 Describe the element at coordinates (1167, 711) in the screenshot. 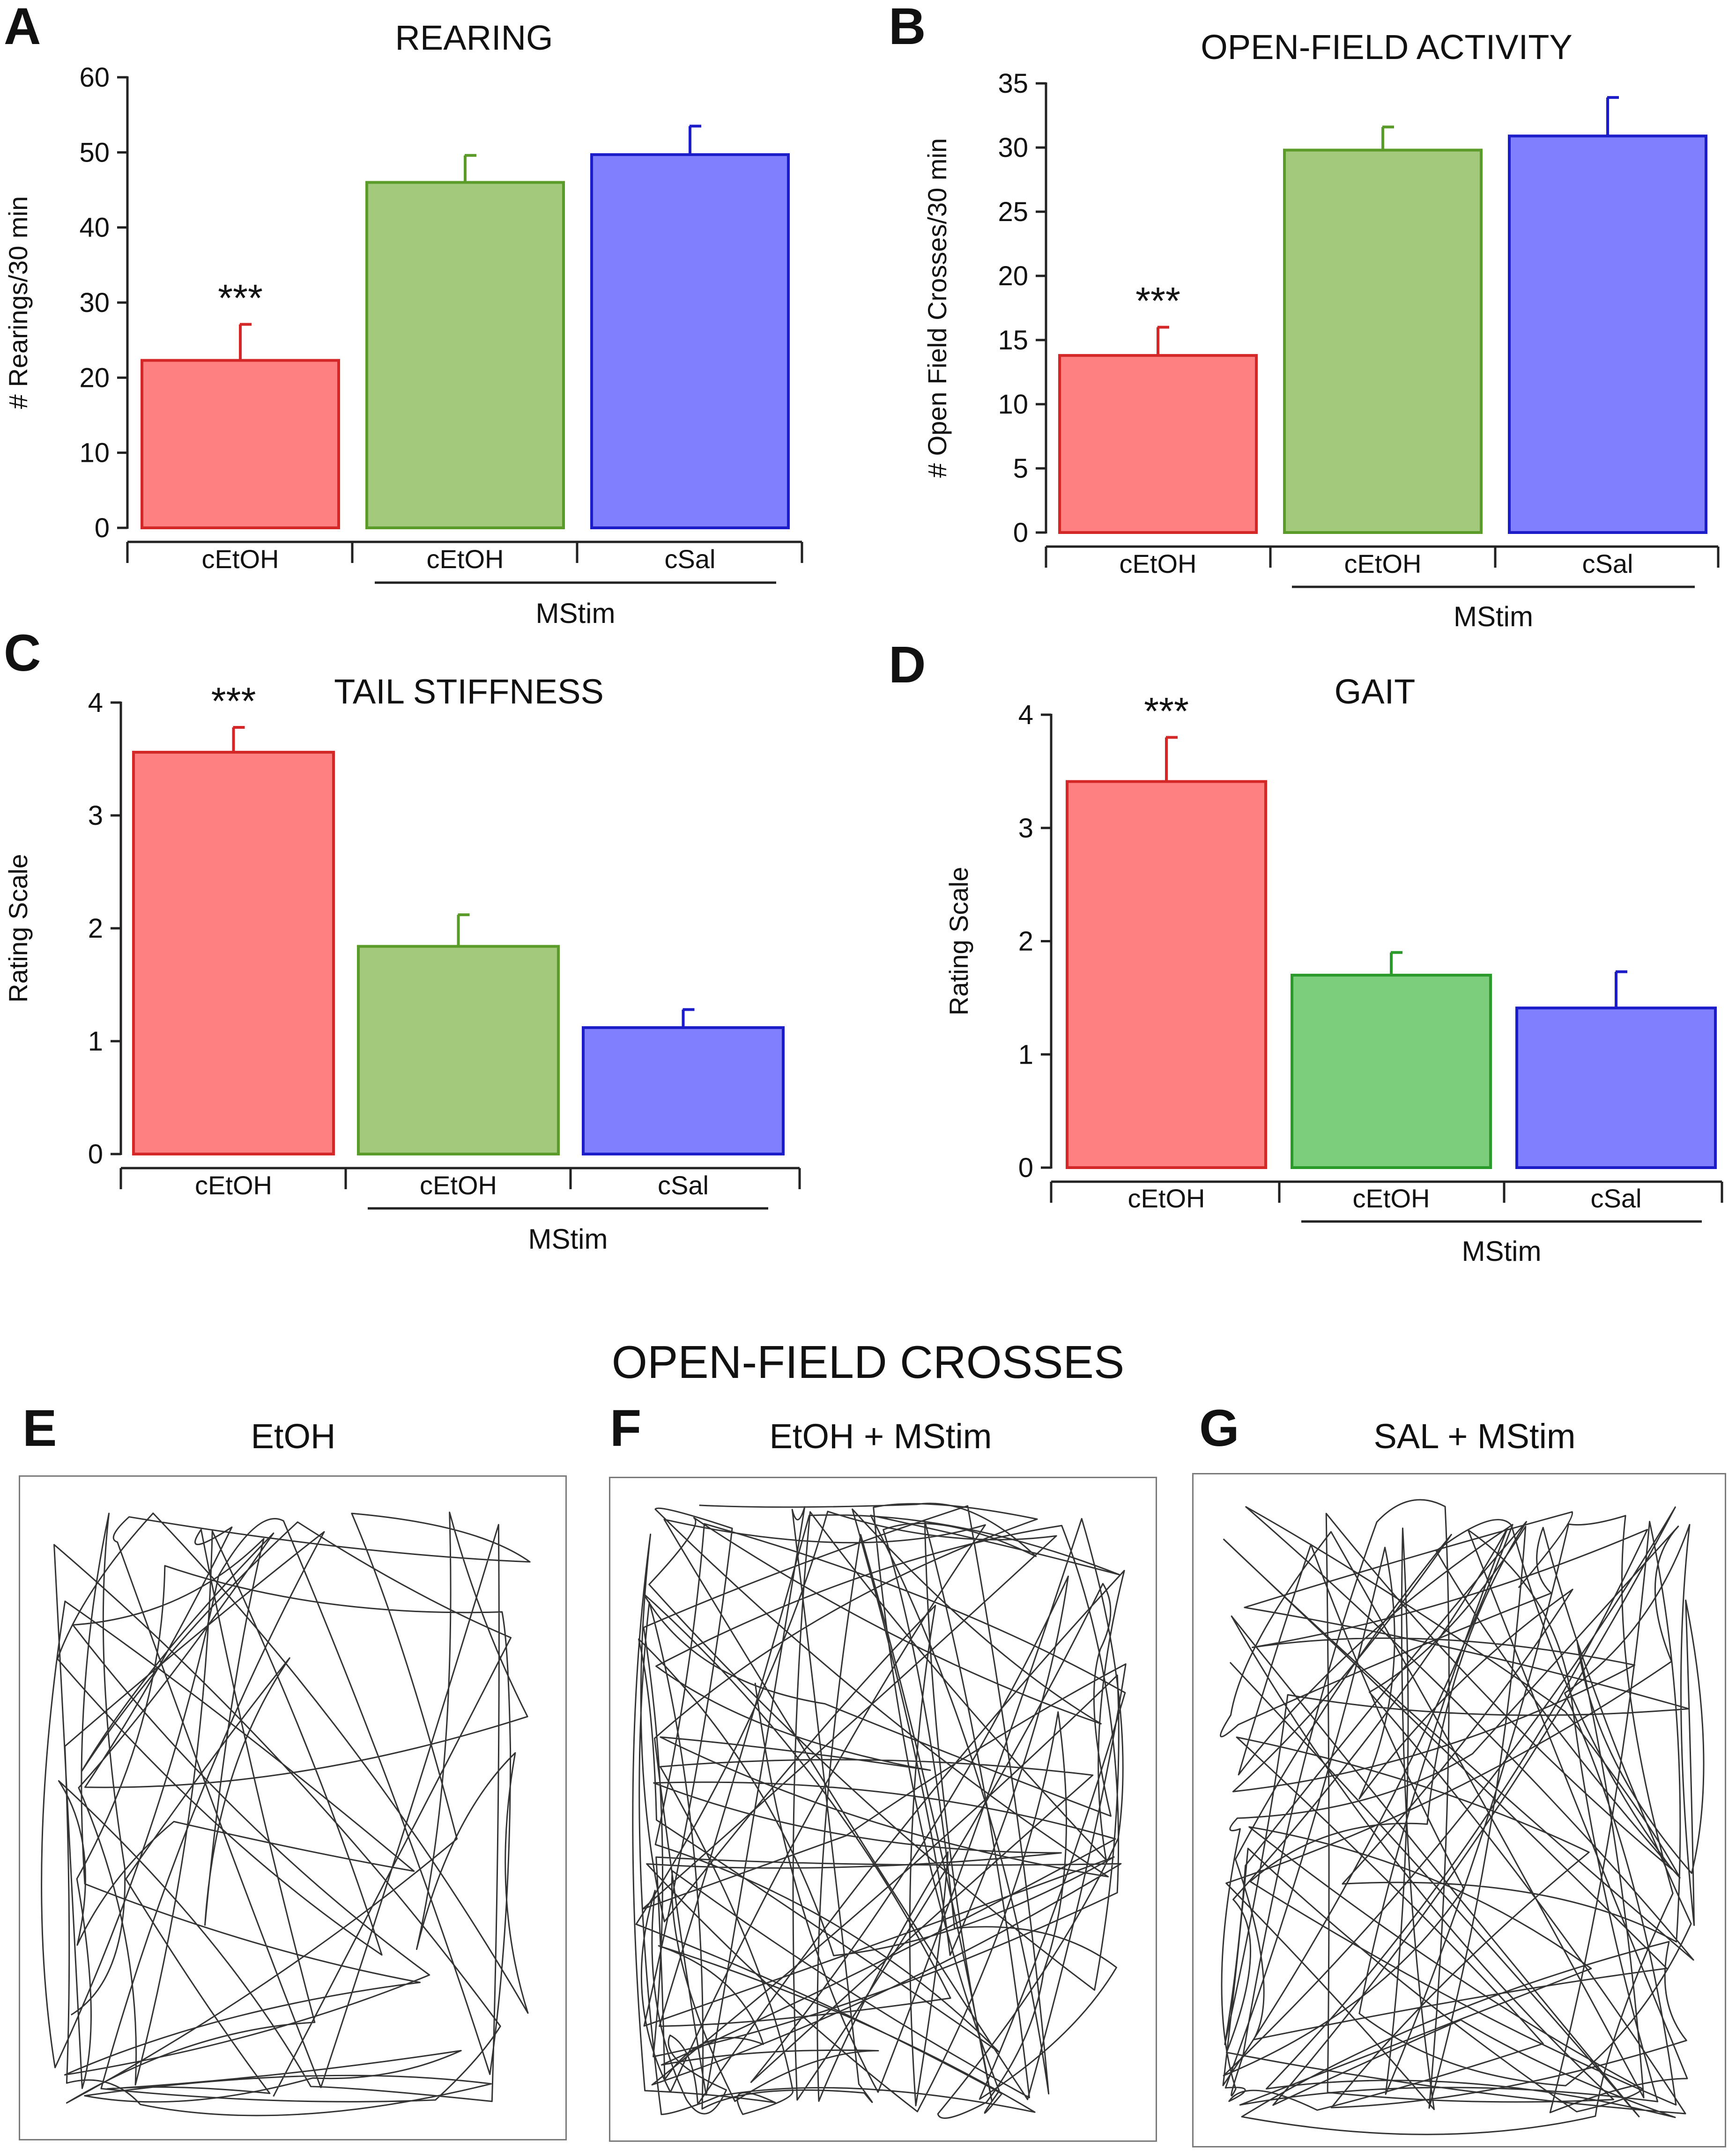

I see `significance-mark-d-0: ***` at that location.